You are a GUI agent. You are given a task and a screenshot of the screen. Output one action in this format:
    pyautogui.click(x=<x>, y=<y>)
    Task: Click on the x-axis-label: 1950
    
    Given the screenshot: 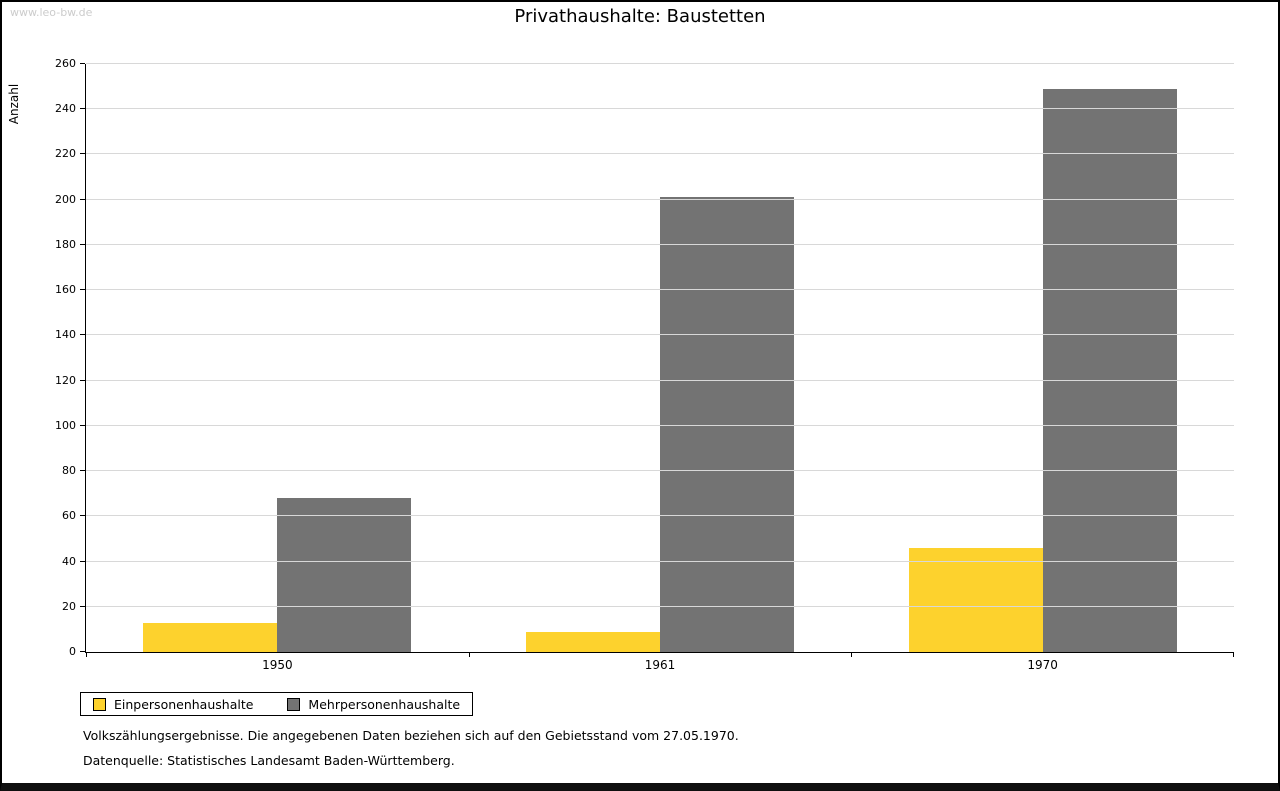 What is the action you would take?
    pyautogui.click(x=277, y=665)
    